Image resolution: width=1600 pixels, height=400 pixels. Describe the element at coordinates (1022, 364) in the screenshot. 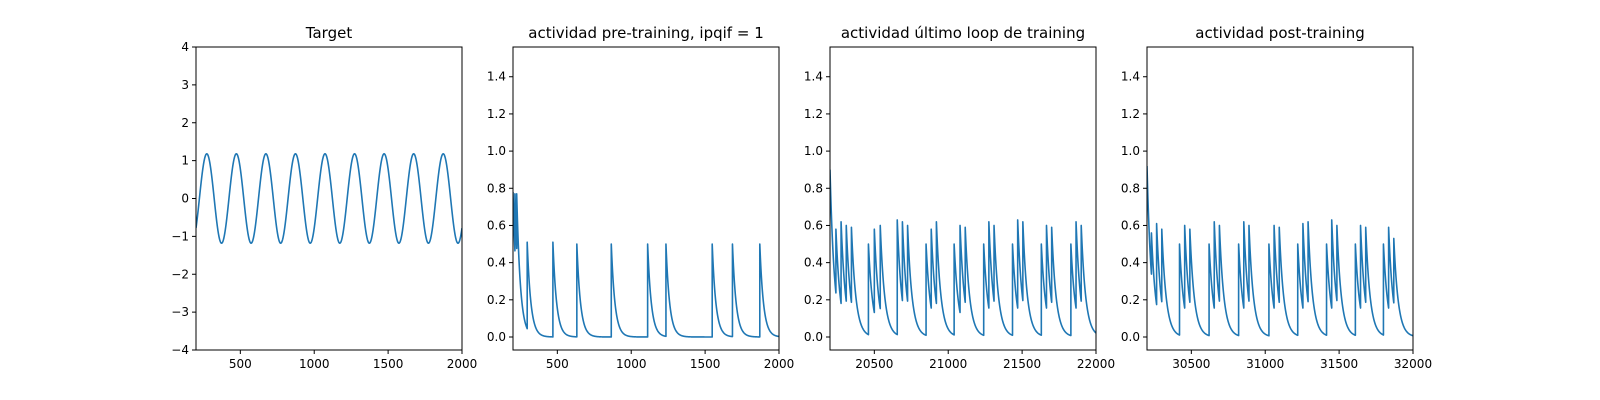

I see `x-tick-label: 21500` at that location.